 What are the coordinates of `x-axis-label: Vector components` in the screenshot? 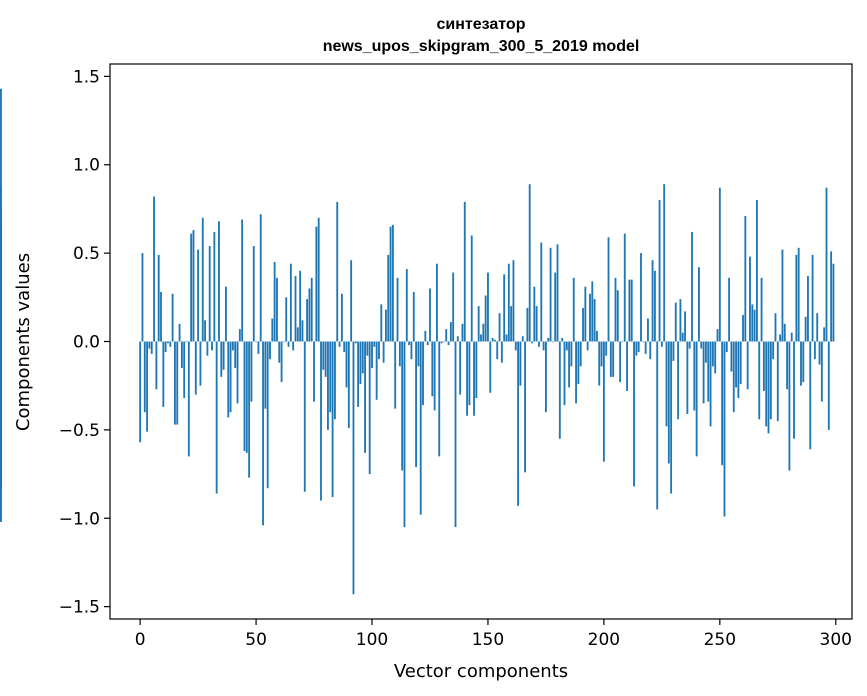 It's located at (481, 671).